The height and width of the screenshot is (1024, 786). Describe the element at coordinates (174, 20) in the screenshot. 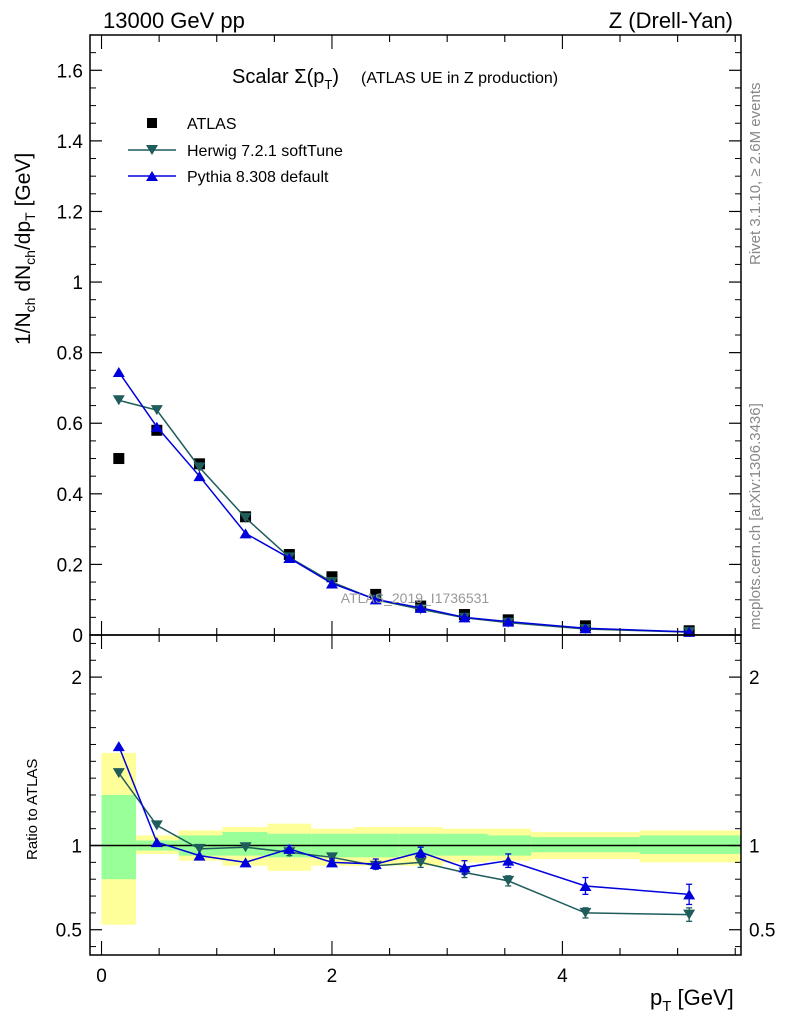

I see `header-left-label: 13000 GeV pp` at that location.